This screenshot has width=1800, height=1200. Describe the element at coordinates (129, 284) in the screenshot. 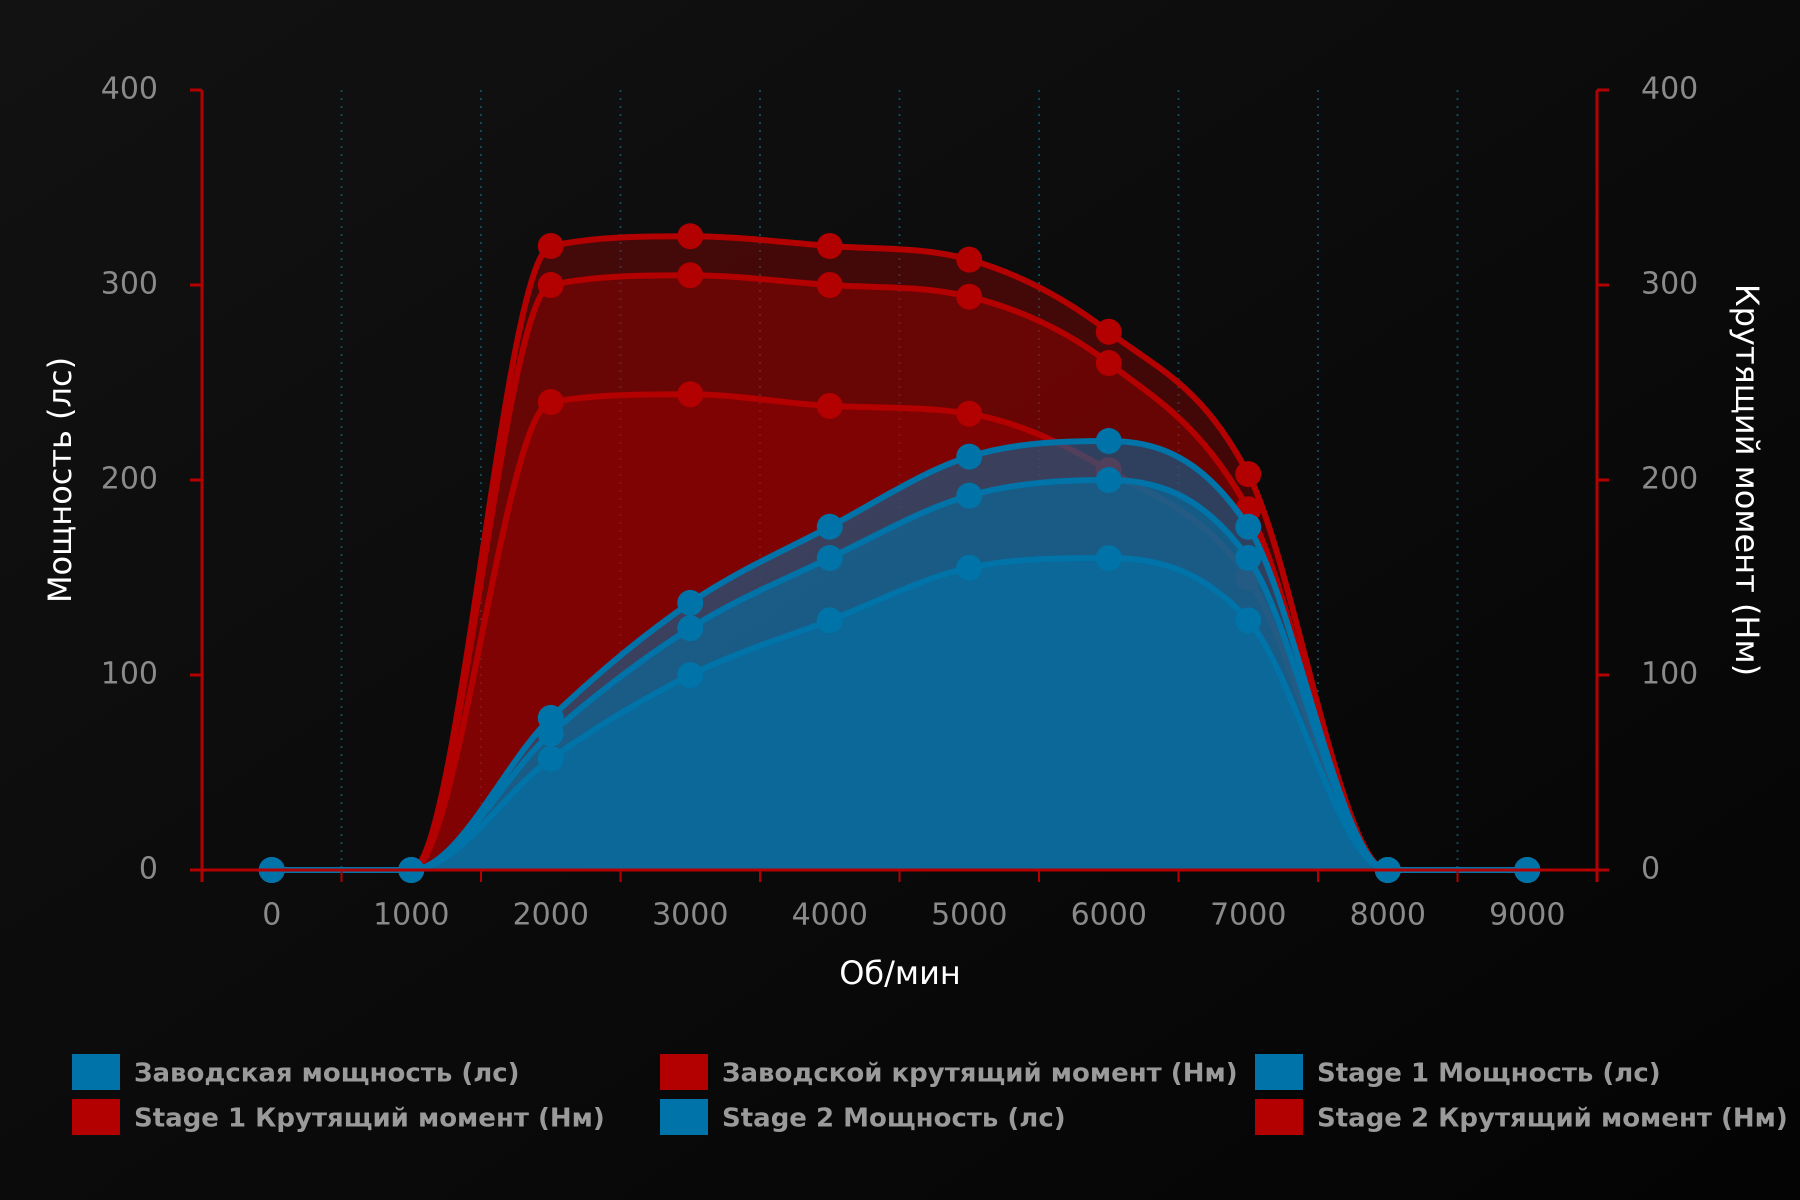

I see `y-tick-label: 300` at that location.